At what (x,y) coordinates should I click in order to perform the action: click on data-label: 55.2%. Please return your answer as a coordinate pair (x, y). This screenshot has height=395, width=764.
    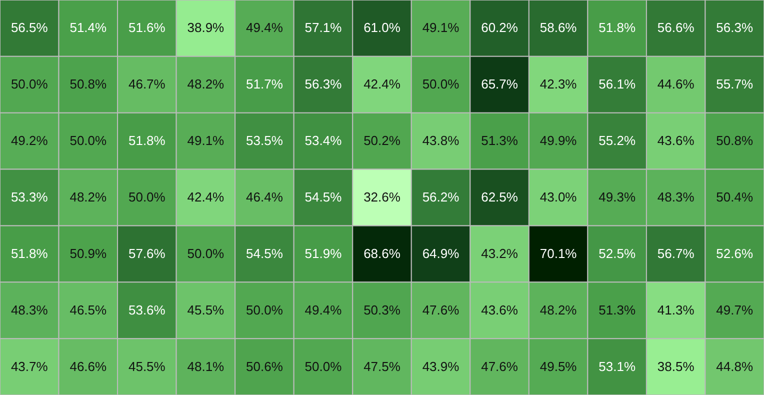
    Looking at the image, I should click on (617, 140).